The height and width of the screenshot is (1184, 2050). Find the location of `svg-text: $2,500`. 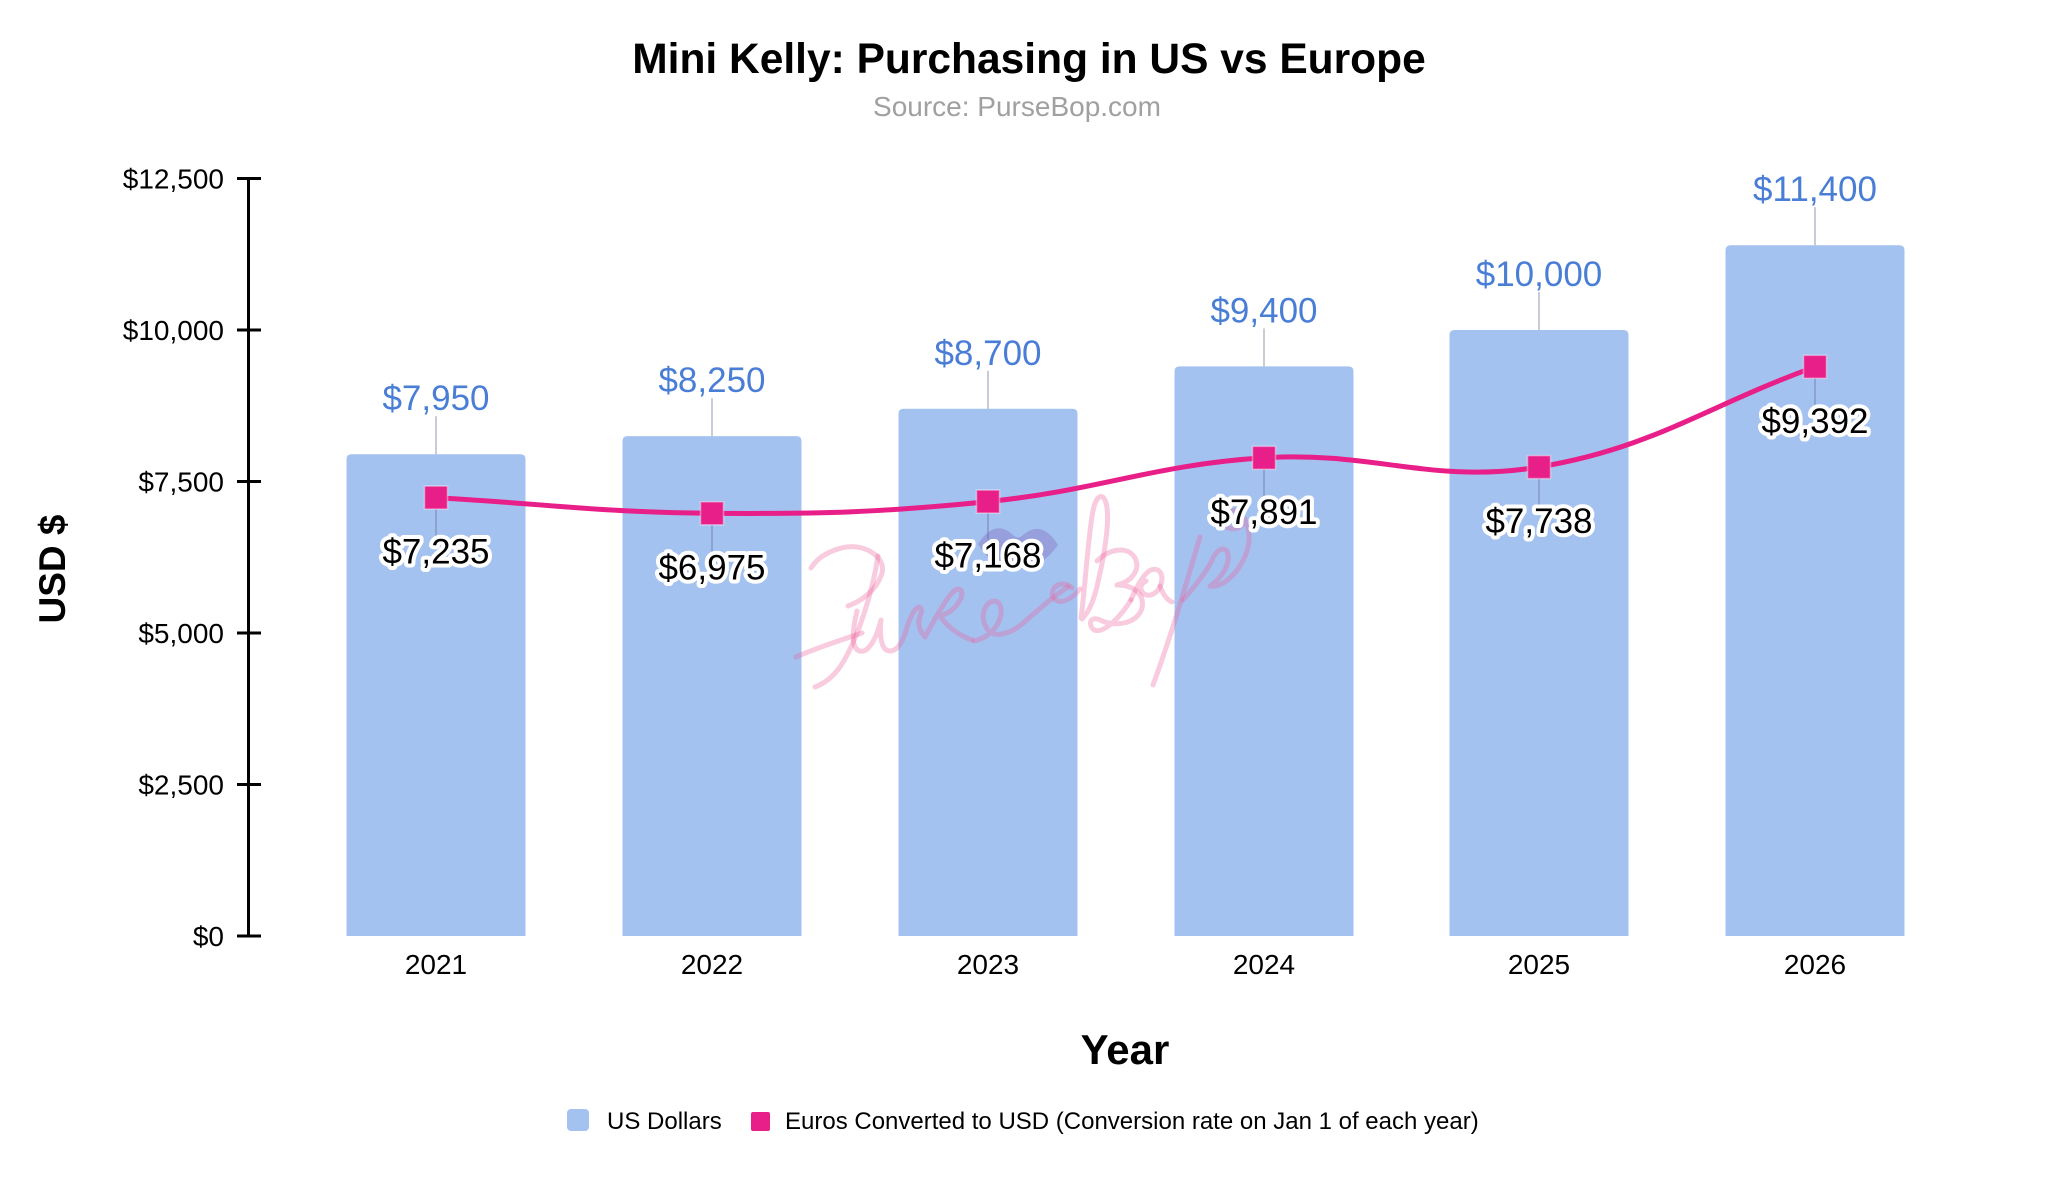

svg-text: $2,500 is located at coordinates (181, 785).